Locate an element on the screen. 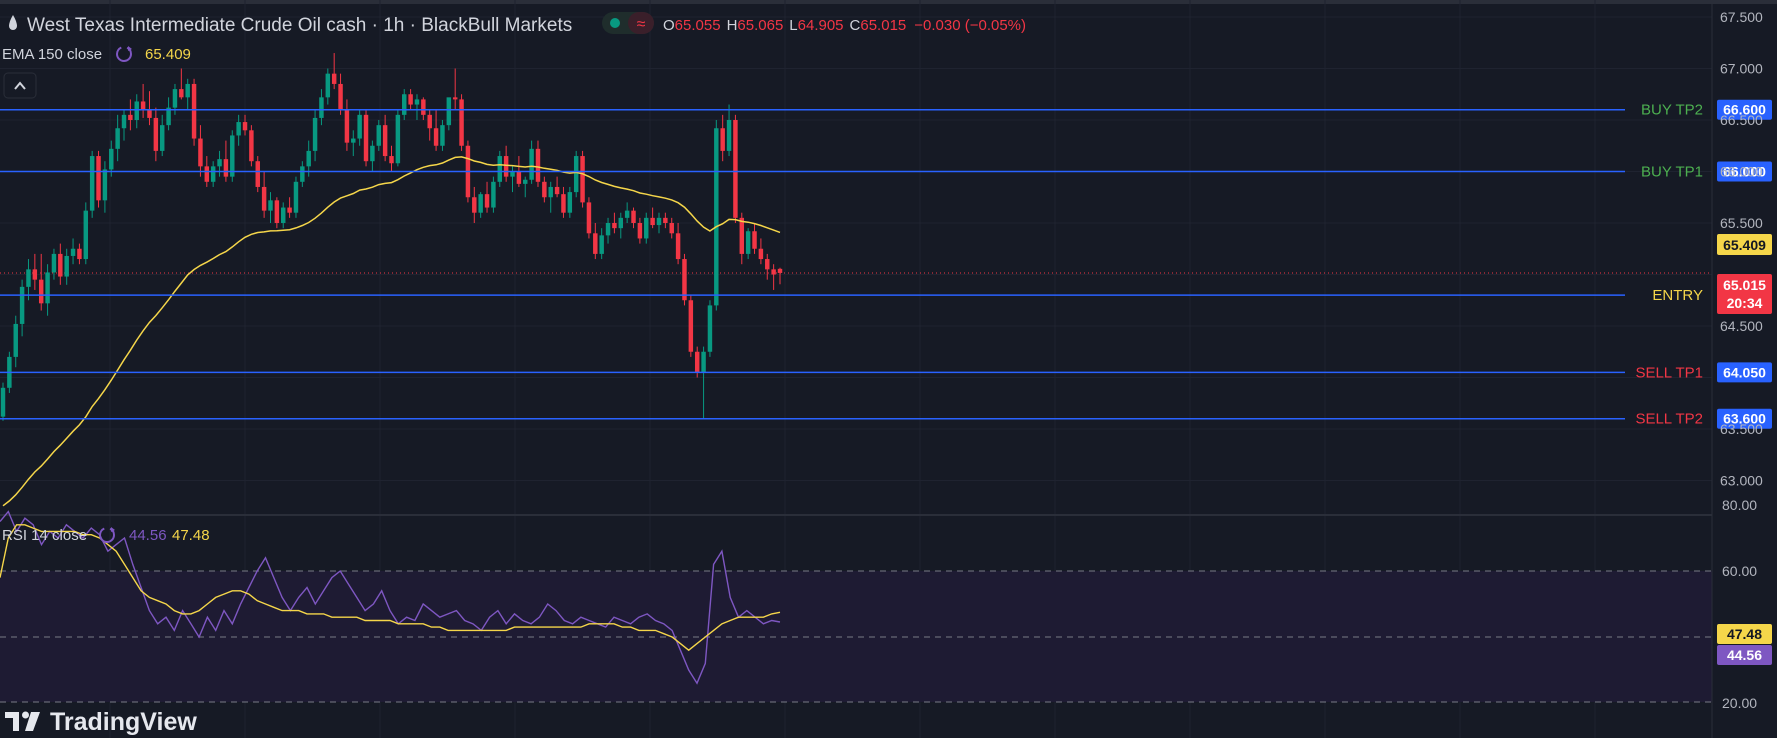 This screenshot has height=738, width=1777. tradingview-logo: TradingView is located at coordinates (101, 722).